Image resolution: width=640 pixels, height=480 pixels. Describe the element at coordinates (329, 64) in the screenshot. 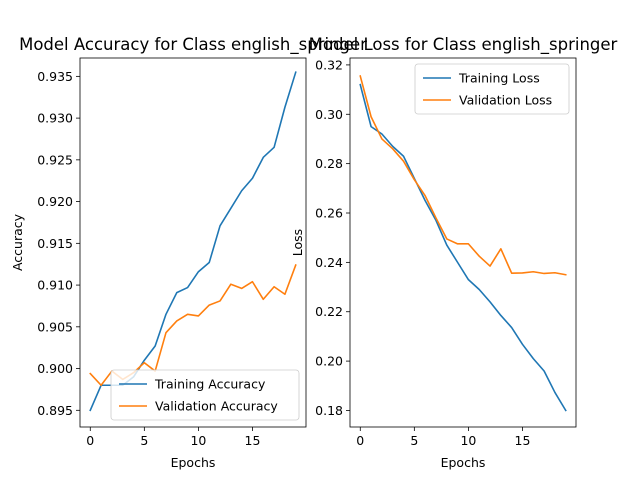

I see `y-tick-label: 0.32` at that location.